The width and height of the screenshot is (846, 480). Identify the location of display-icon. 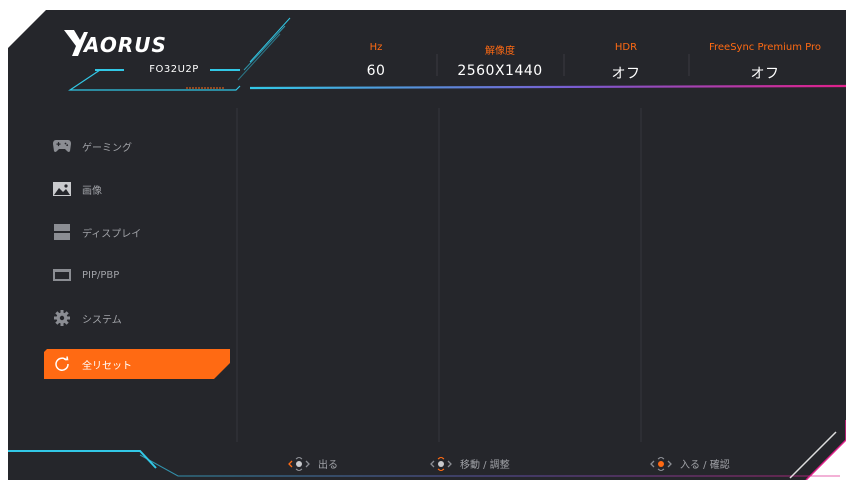
(62, 232).